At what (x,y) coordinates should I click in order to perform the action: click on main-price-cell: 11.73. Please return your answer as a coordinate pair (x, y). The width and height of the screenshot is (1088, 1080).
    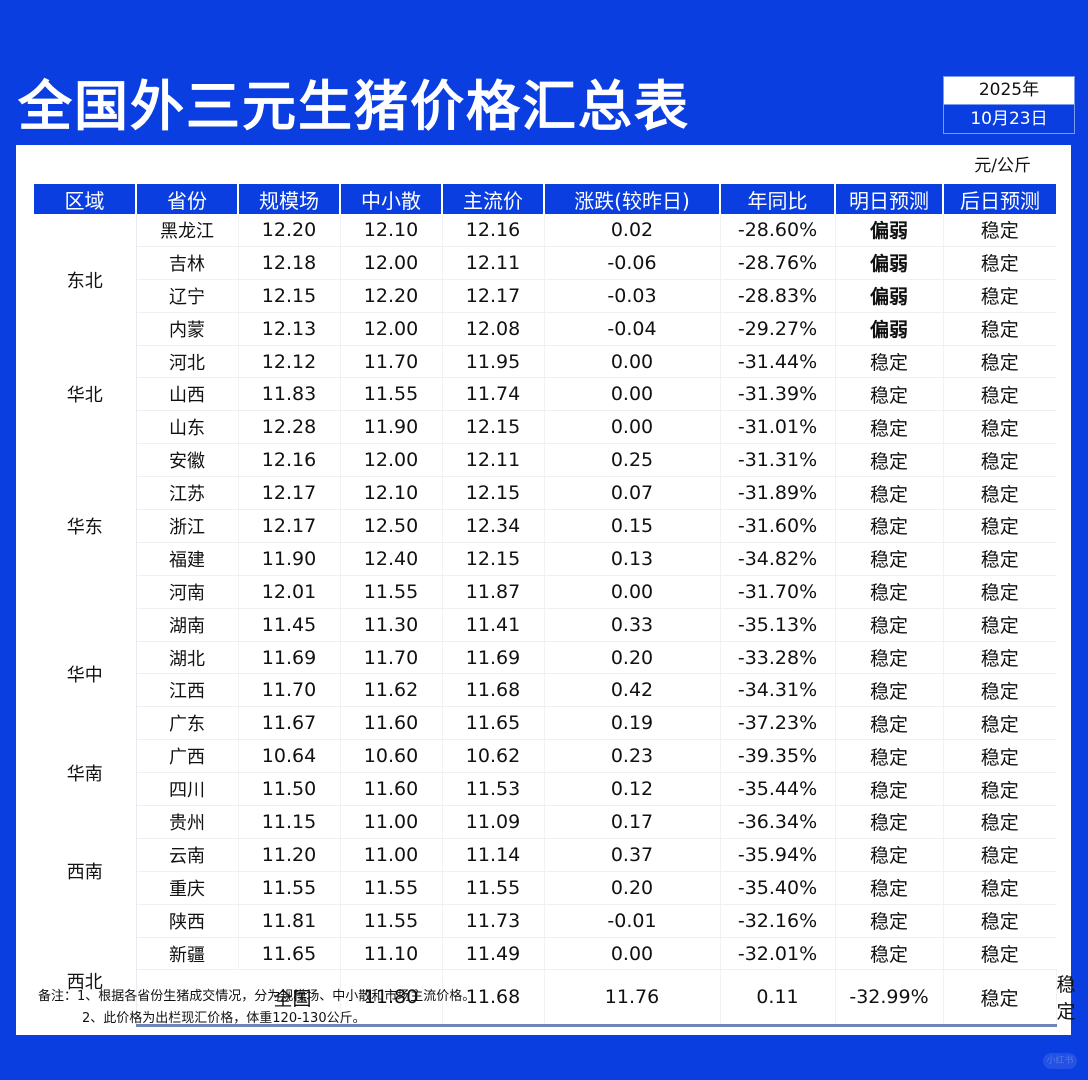
    Looking at the image, I should click on (493, 921).